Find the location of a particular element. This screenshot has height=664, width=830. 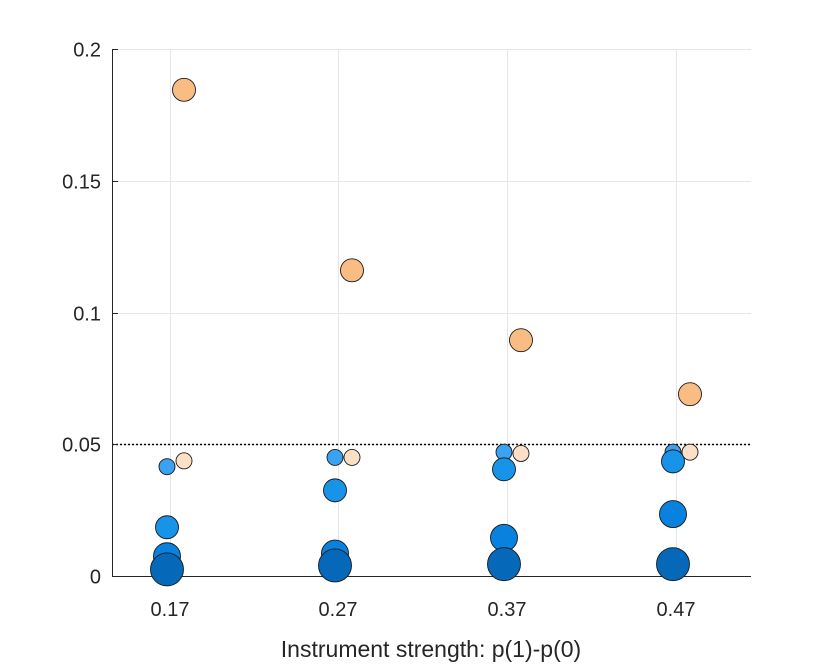

y-tick-label: 0.2 is located at coordinates (87, 51).